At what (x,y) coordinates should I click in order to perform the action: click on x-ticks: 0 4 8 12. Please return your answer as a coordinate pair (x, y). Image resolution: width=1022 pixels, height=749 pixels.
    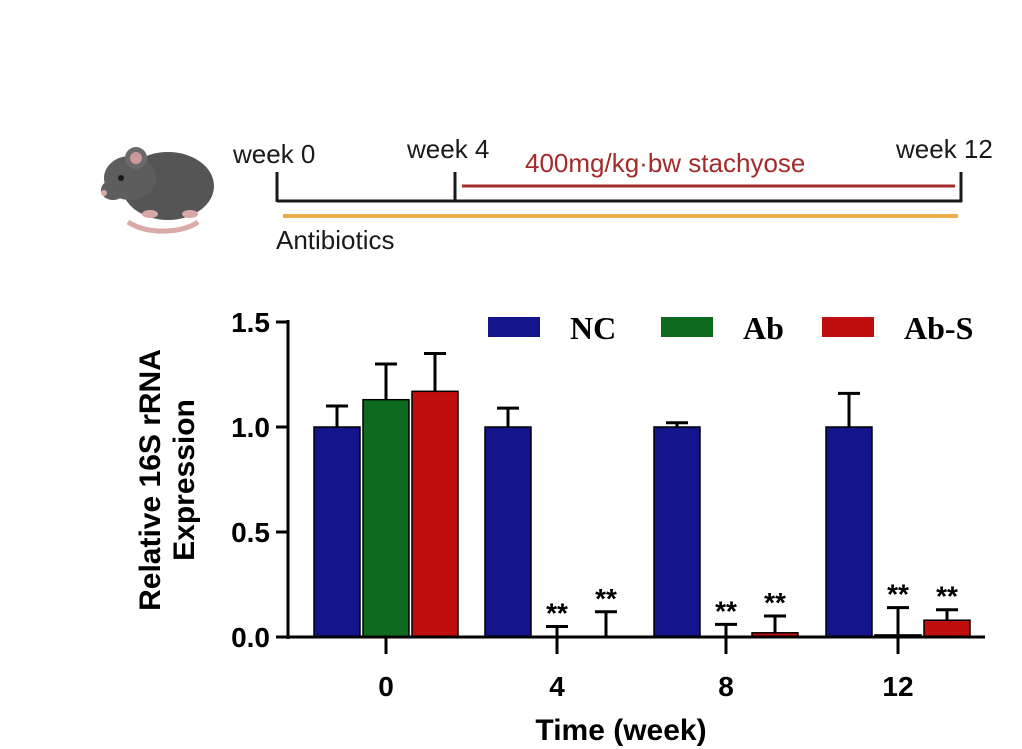
    Looking at the image, I should click on (646, 669).